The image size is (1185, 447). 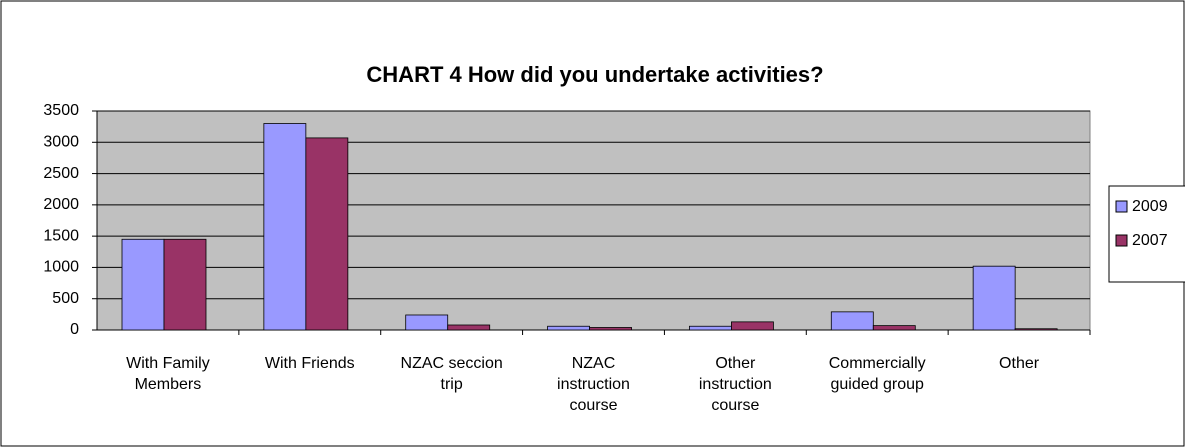 I want to click on x-tick-label: Other, so click(x=1019, y=363).